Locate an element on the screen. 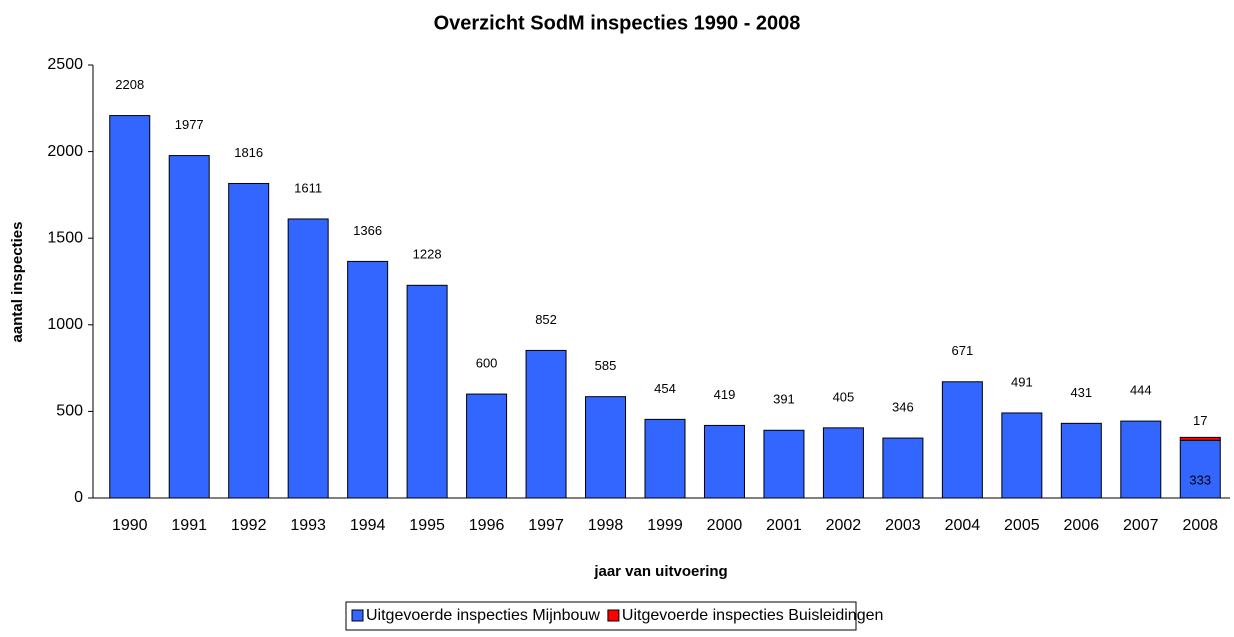  data-label: 1366 is located at coordinates (367, 230).